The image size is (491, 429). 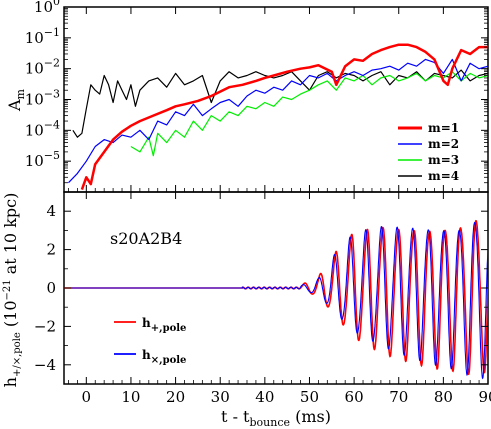 I want to click on x-tick-label: 40, so click(x=264, y=397).